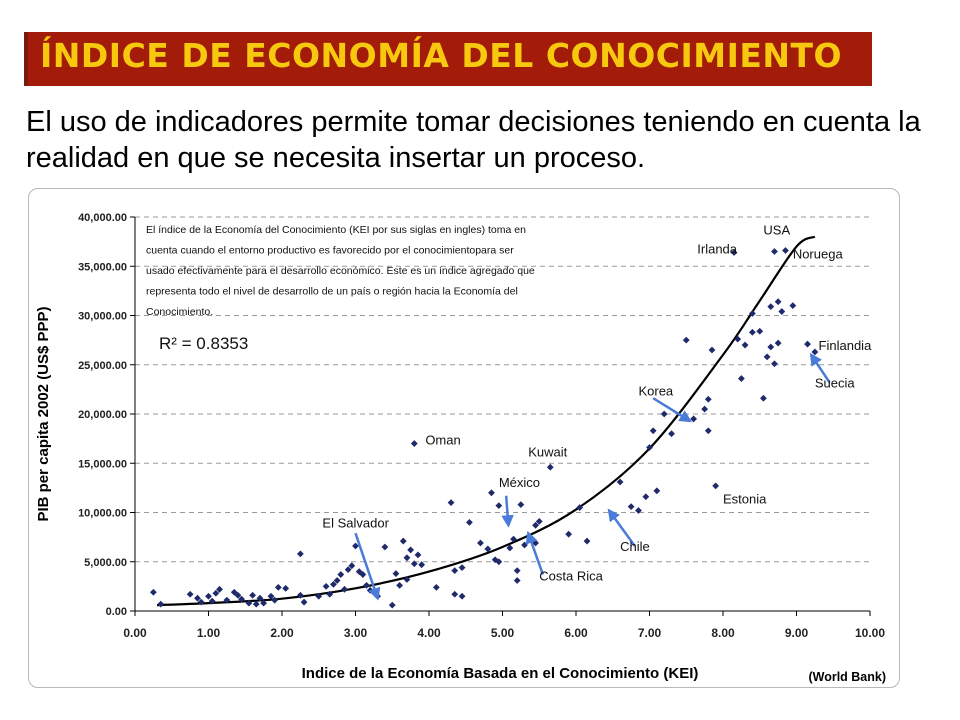 The image size is (960, 720). I want to click on x-tick-label: 2.00, so click(282, 633).